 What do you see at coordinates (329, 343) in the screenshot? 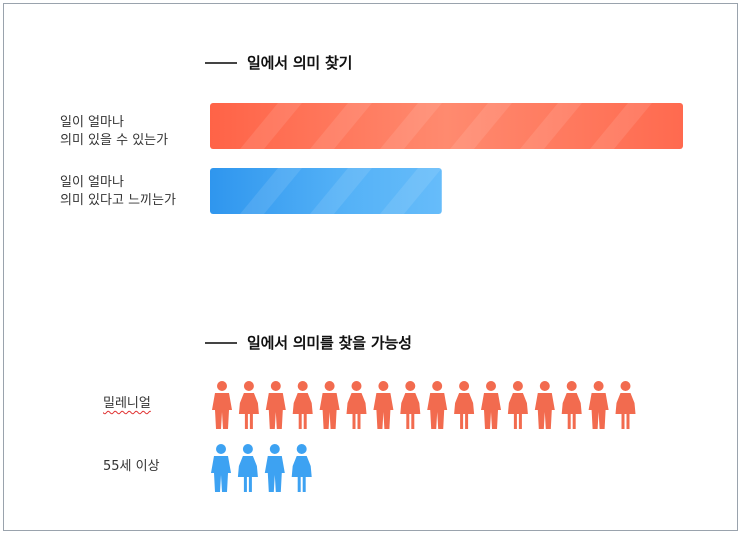
I see `pictograph-title-text: 일에서 의미를 찾을 가능성` at bounding box center [329, 343].